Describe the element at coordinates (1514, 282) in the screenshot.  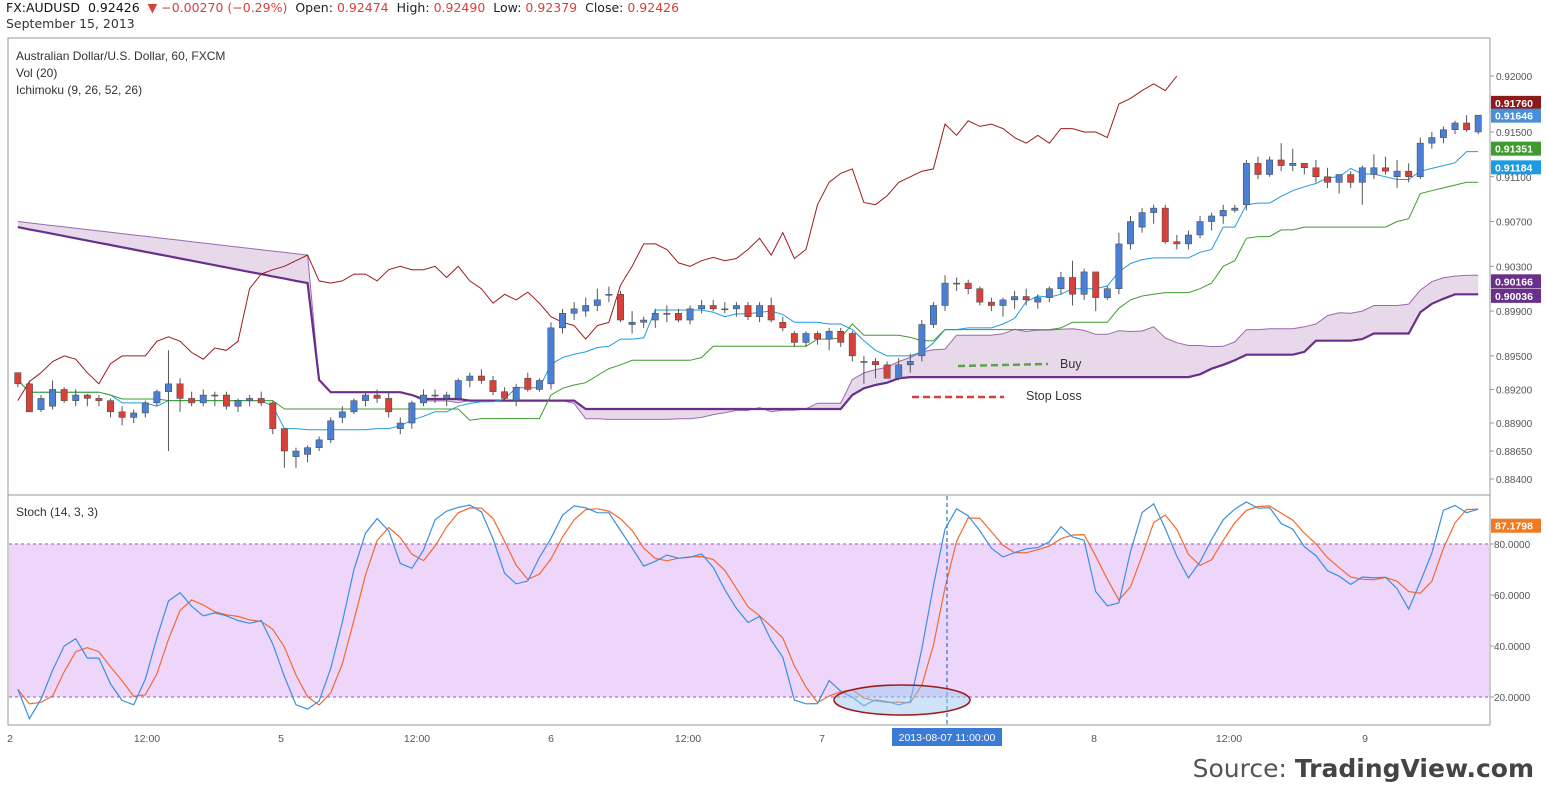
I see `price-badge-label: 0.90166` at that location.